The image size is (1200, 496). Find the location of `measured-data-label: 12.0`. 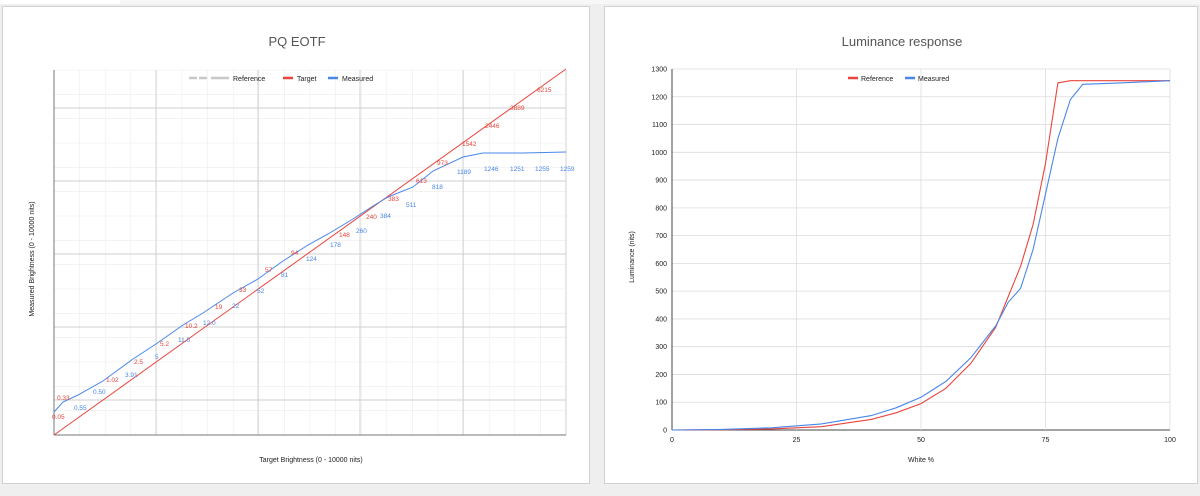

measured-data-label: 12.0 is located at coordinates (209, 323).